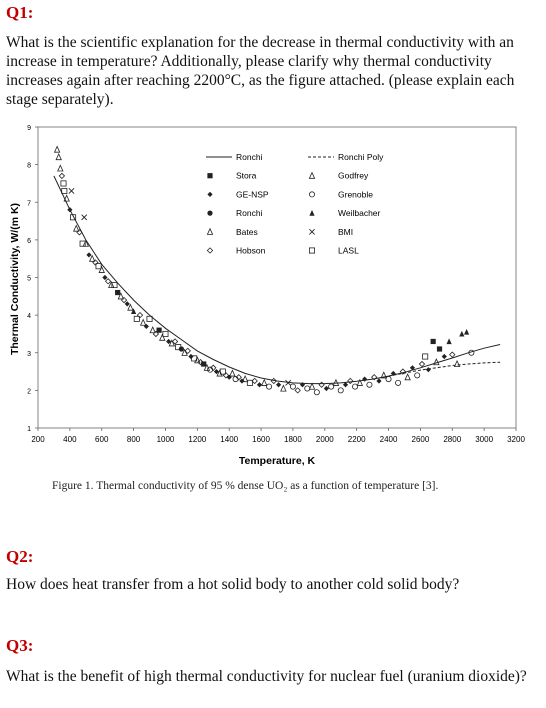 The height and width of the screenshot is (708, 546). I want to click on y-axis-label: Thermal Conductivity, W/(m K), so click(15, 279).